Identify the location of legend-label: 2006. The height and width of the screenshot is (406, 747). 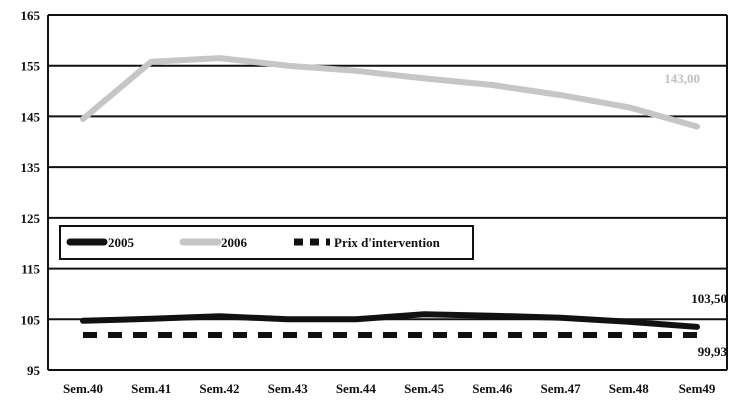
(234, 242).